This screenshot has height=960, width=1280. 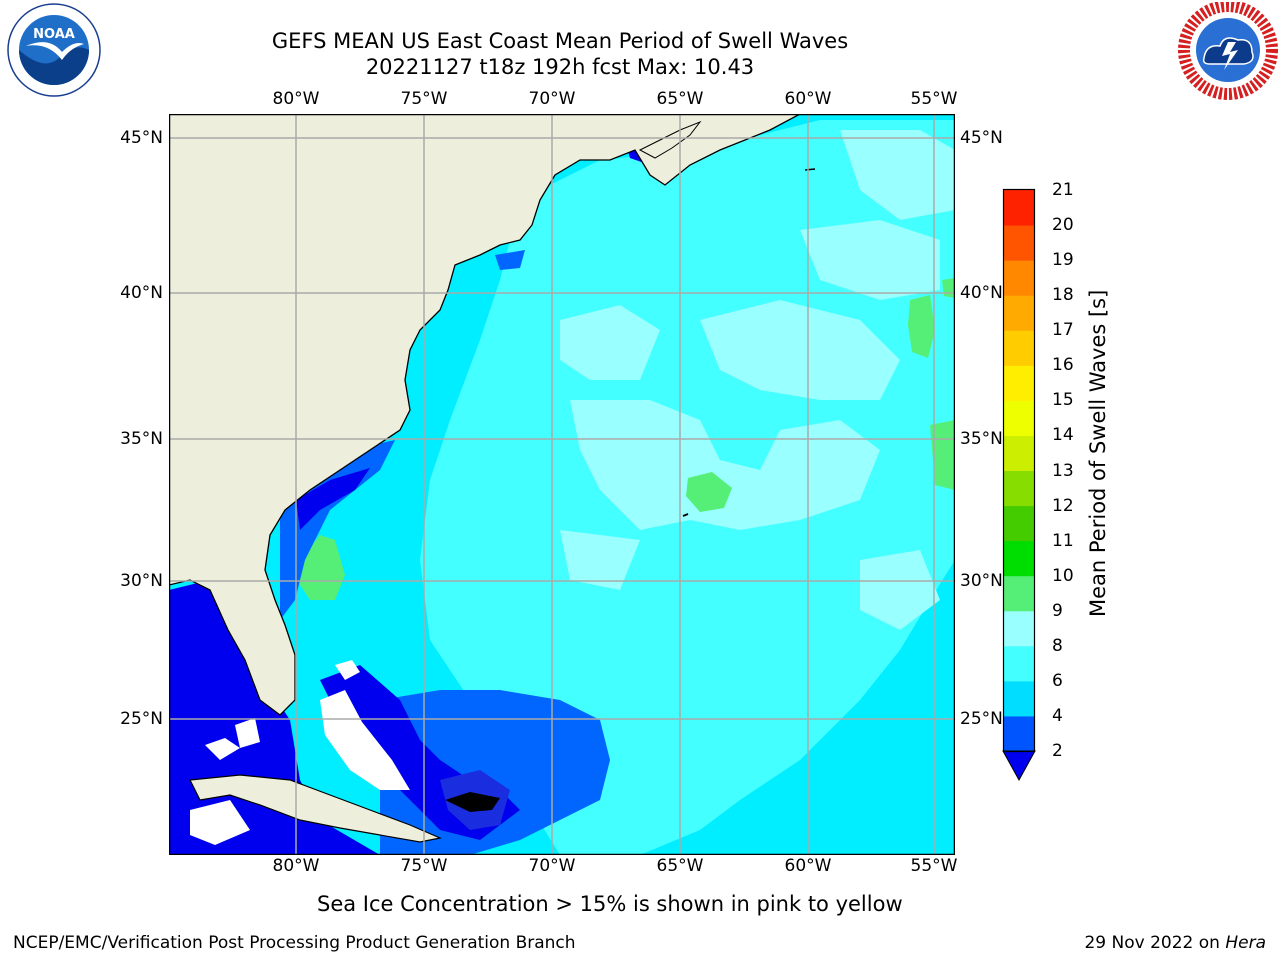 I want to click on lat-tick-left: 25°N, so click(x=141, y=719).